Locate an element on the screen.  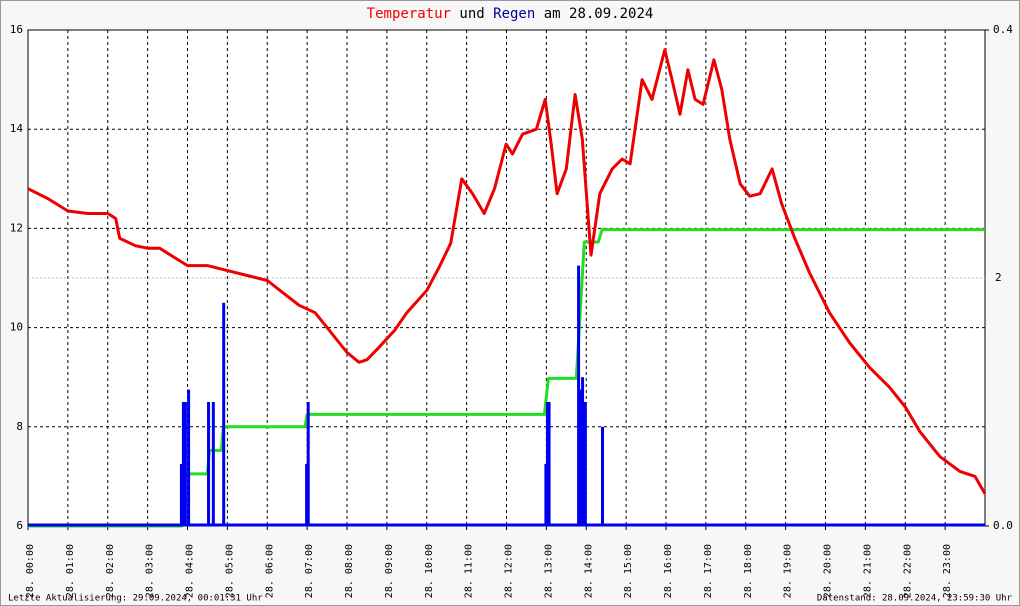
x-tick-label: 28. 05:00 is located at coordinates (229, 571).